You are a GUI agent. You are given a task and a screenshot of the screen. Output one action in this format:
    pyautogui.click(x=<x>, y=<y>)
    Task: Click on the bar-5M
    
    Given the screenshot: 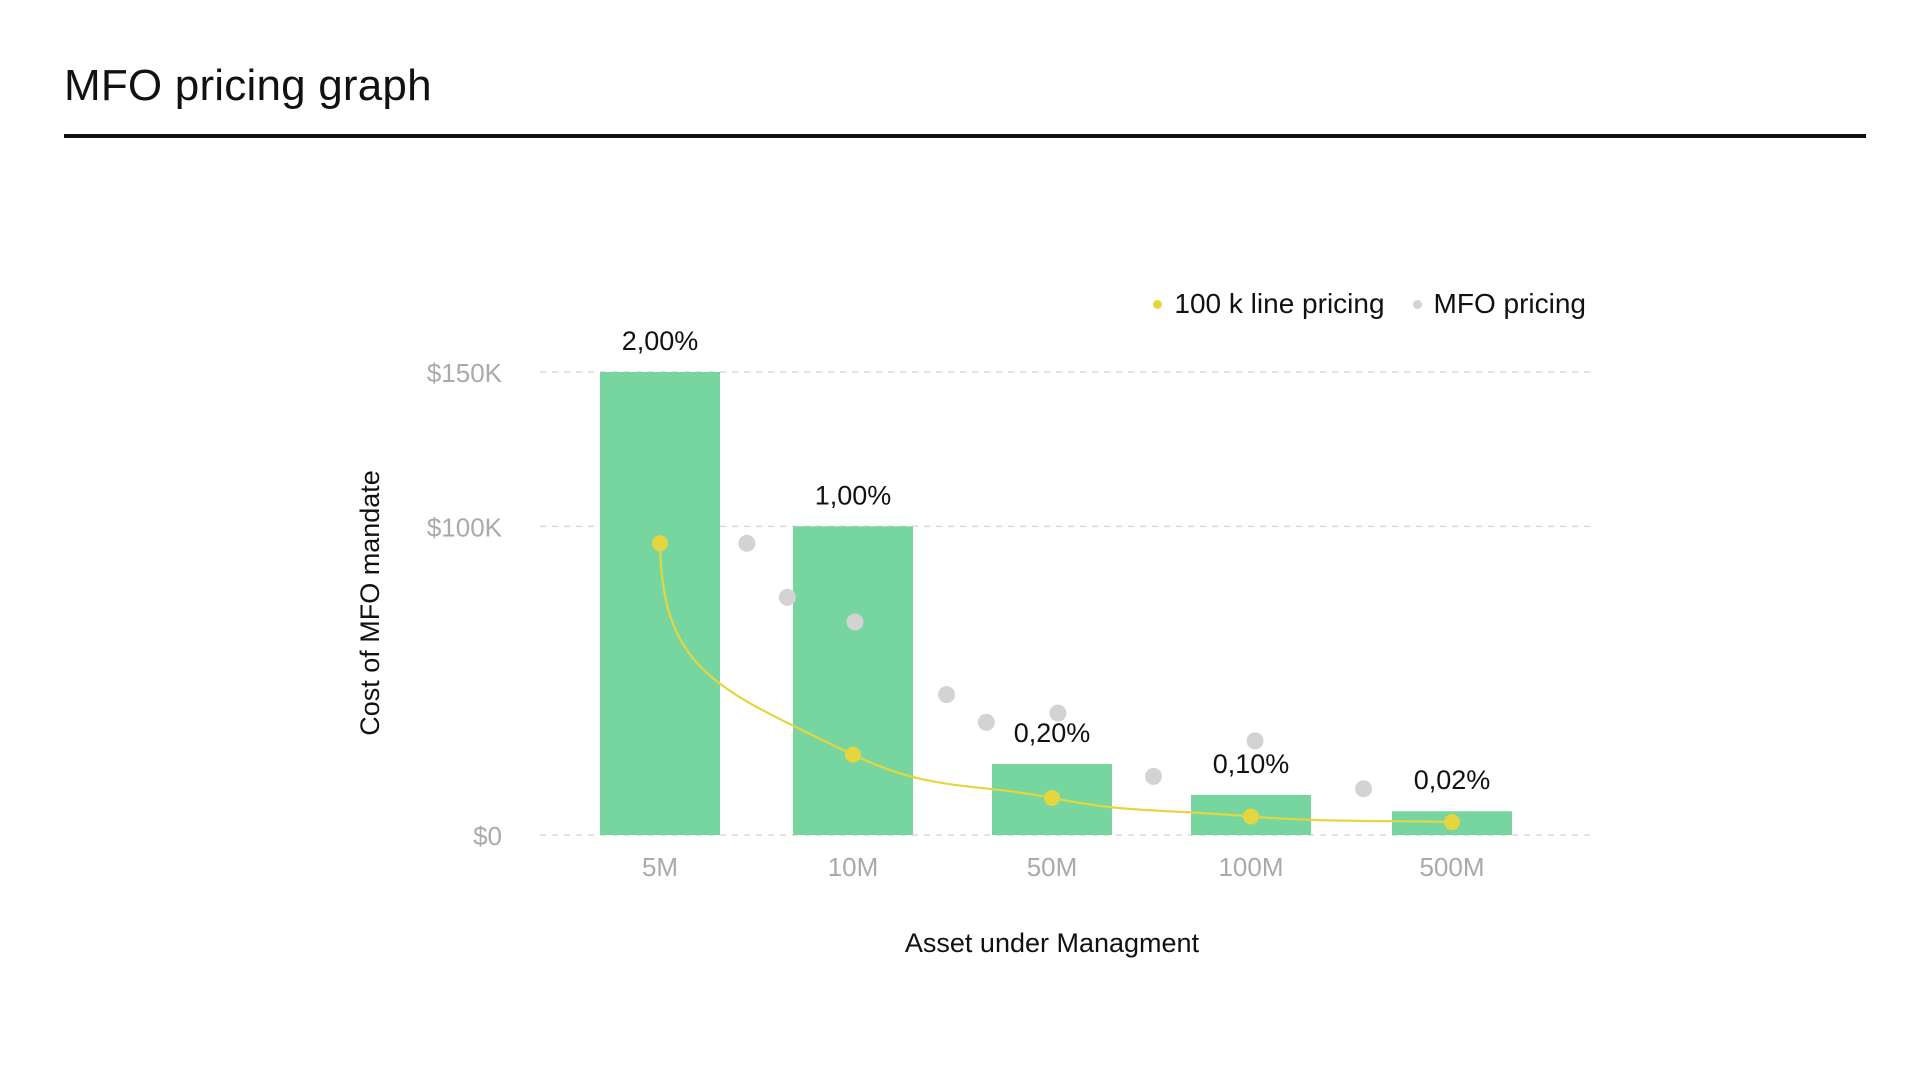 What is the action you would take?
    pyautogui.click(x=660, y=603)
    